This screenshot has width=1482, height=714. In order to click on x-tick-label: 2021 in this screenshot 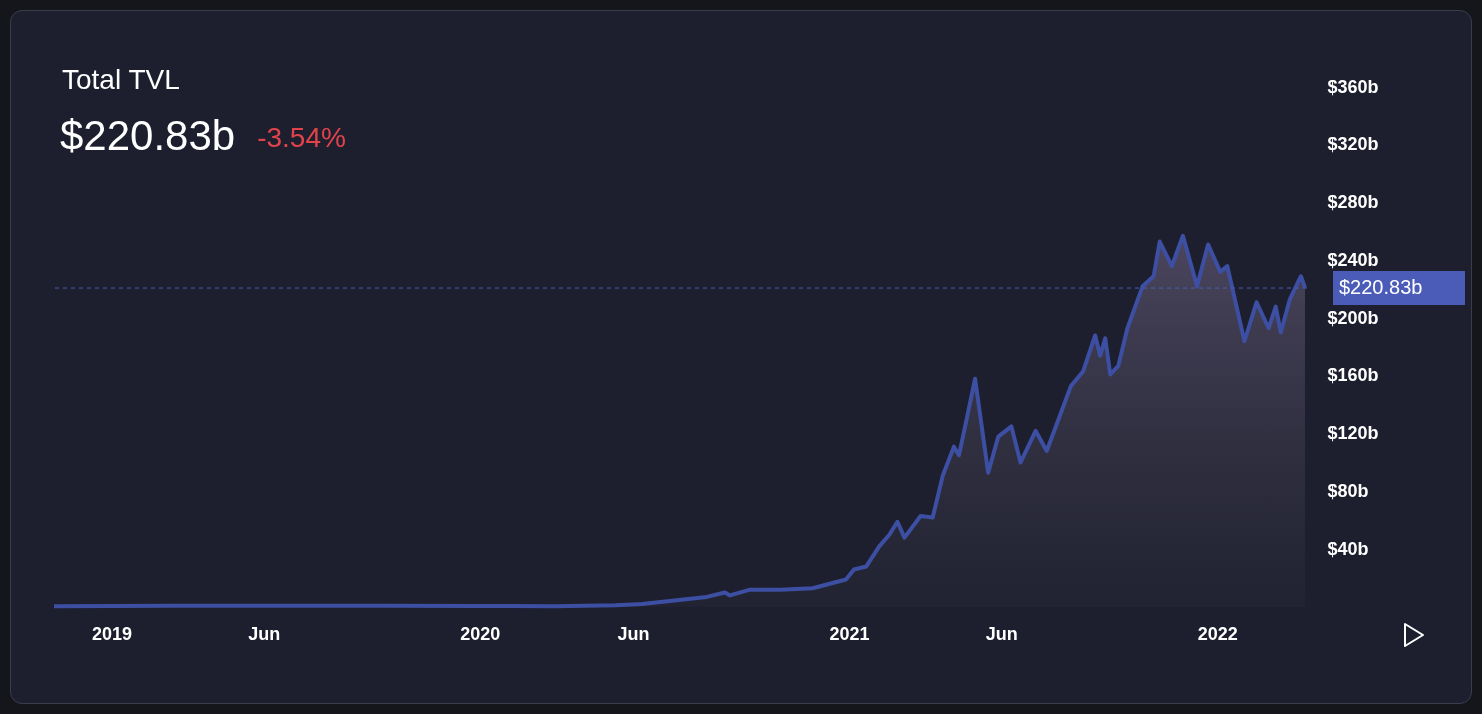, I will do `click(849, 633)`.